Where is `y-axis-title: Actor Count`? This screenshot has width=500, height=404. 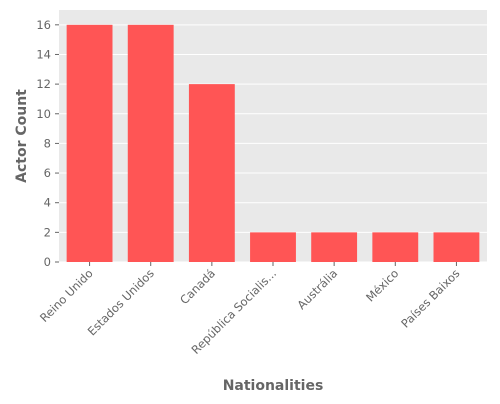 y-axis-title: Actor Count is located at coordinates (22, 136).